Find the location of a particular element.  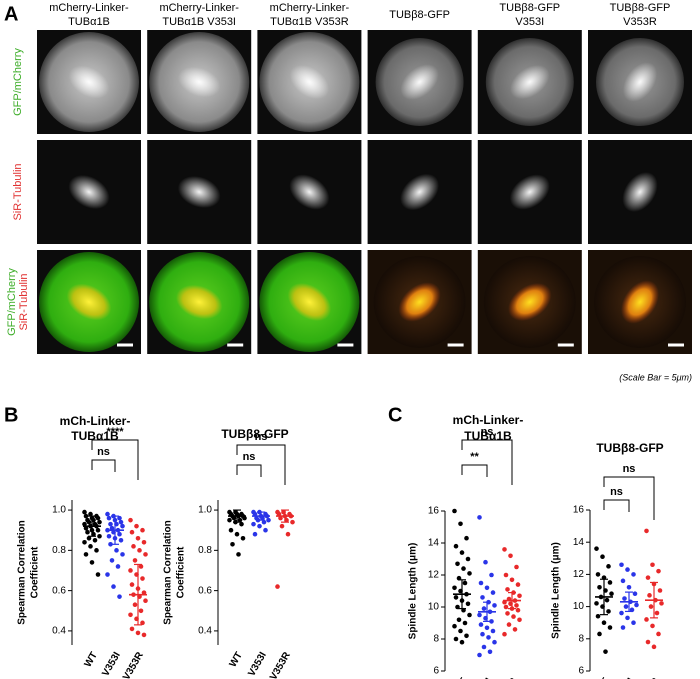

scale-note: (Scale Bar = 5μm) is located at coordinates (655, 377).